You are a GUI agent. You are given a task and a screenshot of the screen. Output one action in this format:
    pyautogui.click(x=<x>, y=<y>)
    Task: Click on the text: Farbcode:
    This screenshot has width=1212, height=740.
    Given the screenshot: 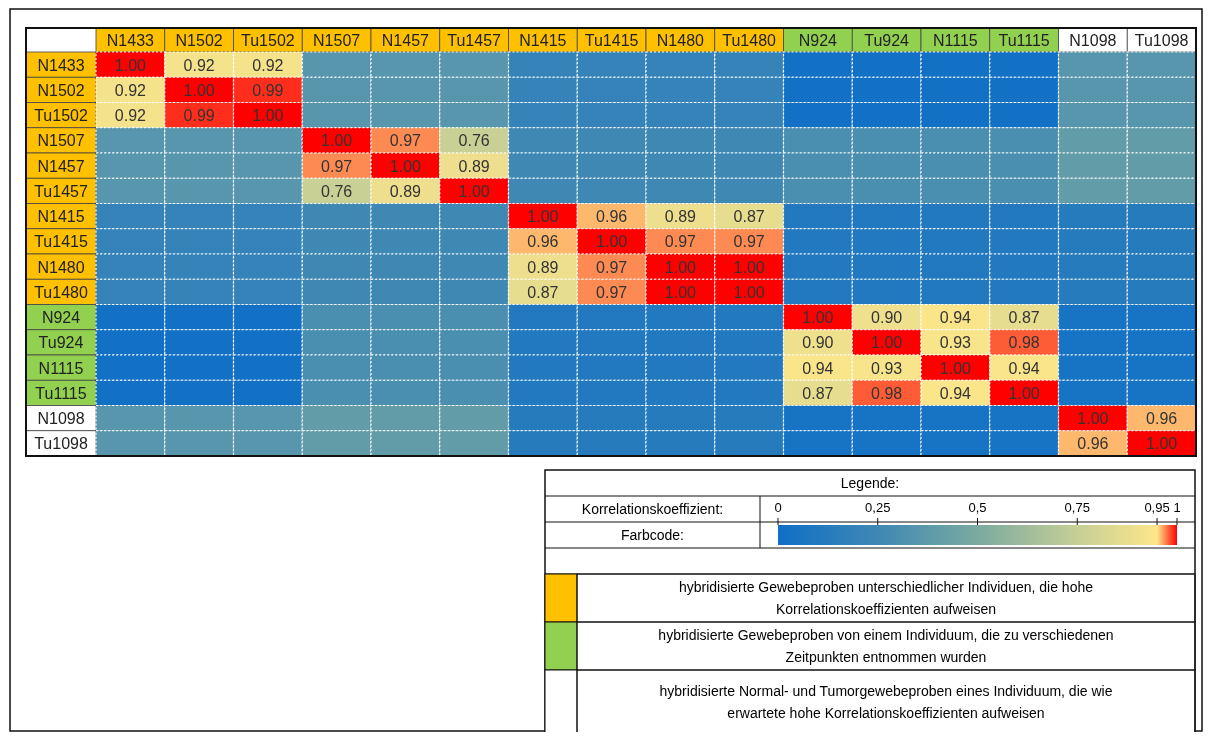 What is the action you would take?
    pyautogui.click(x=652, y=535)
    